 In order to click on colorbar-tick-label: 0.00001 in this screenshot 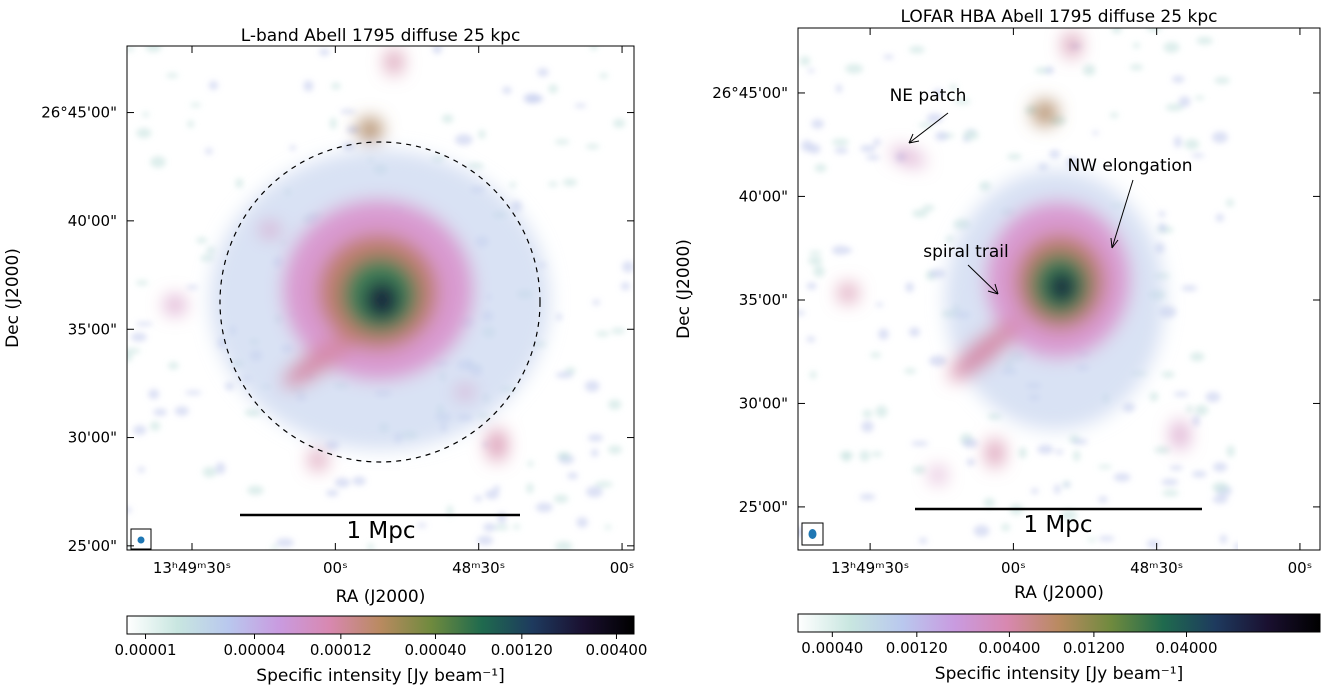, I will do `click(146, 650)`.